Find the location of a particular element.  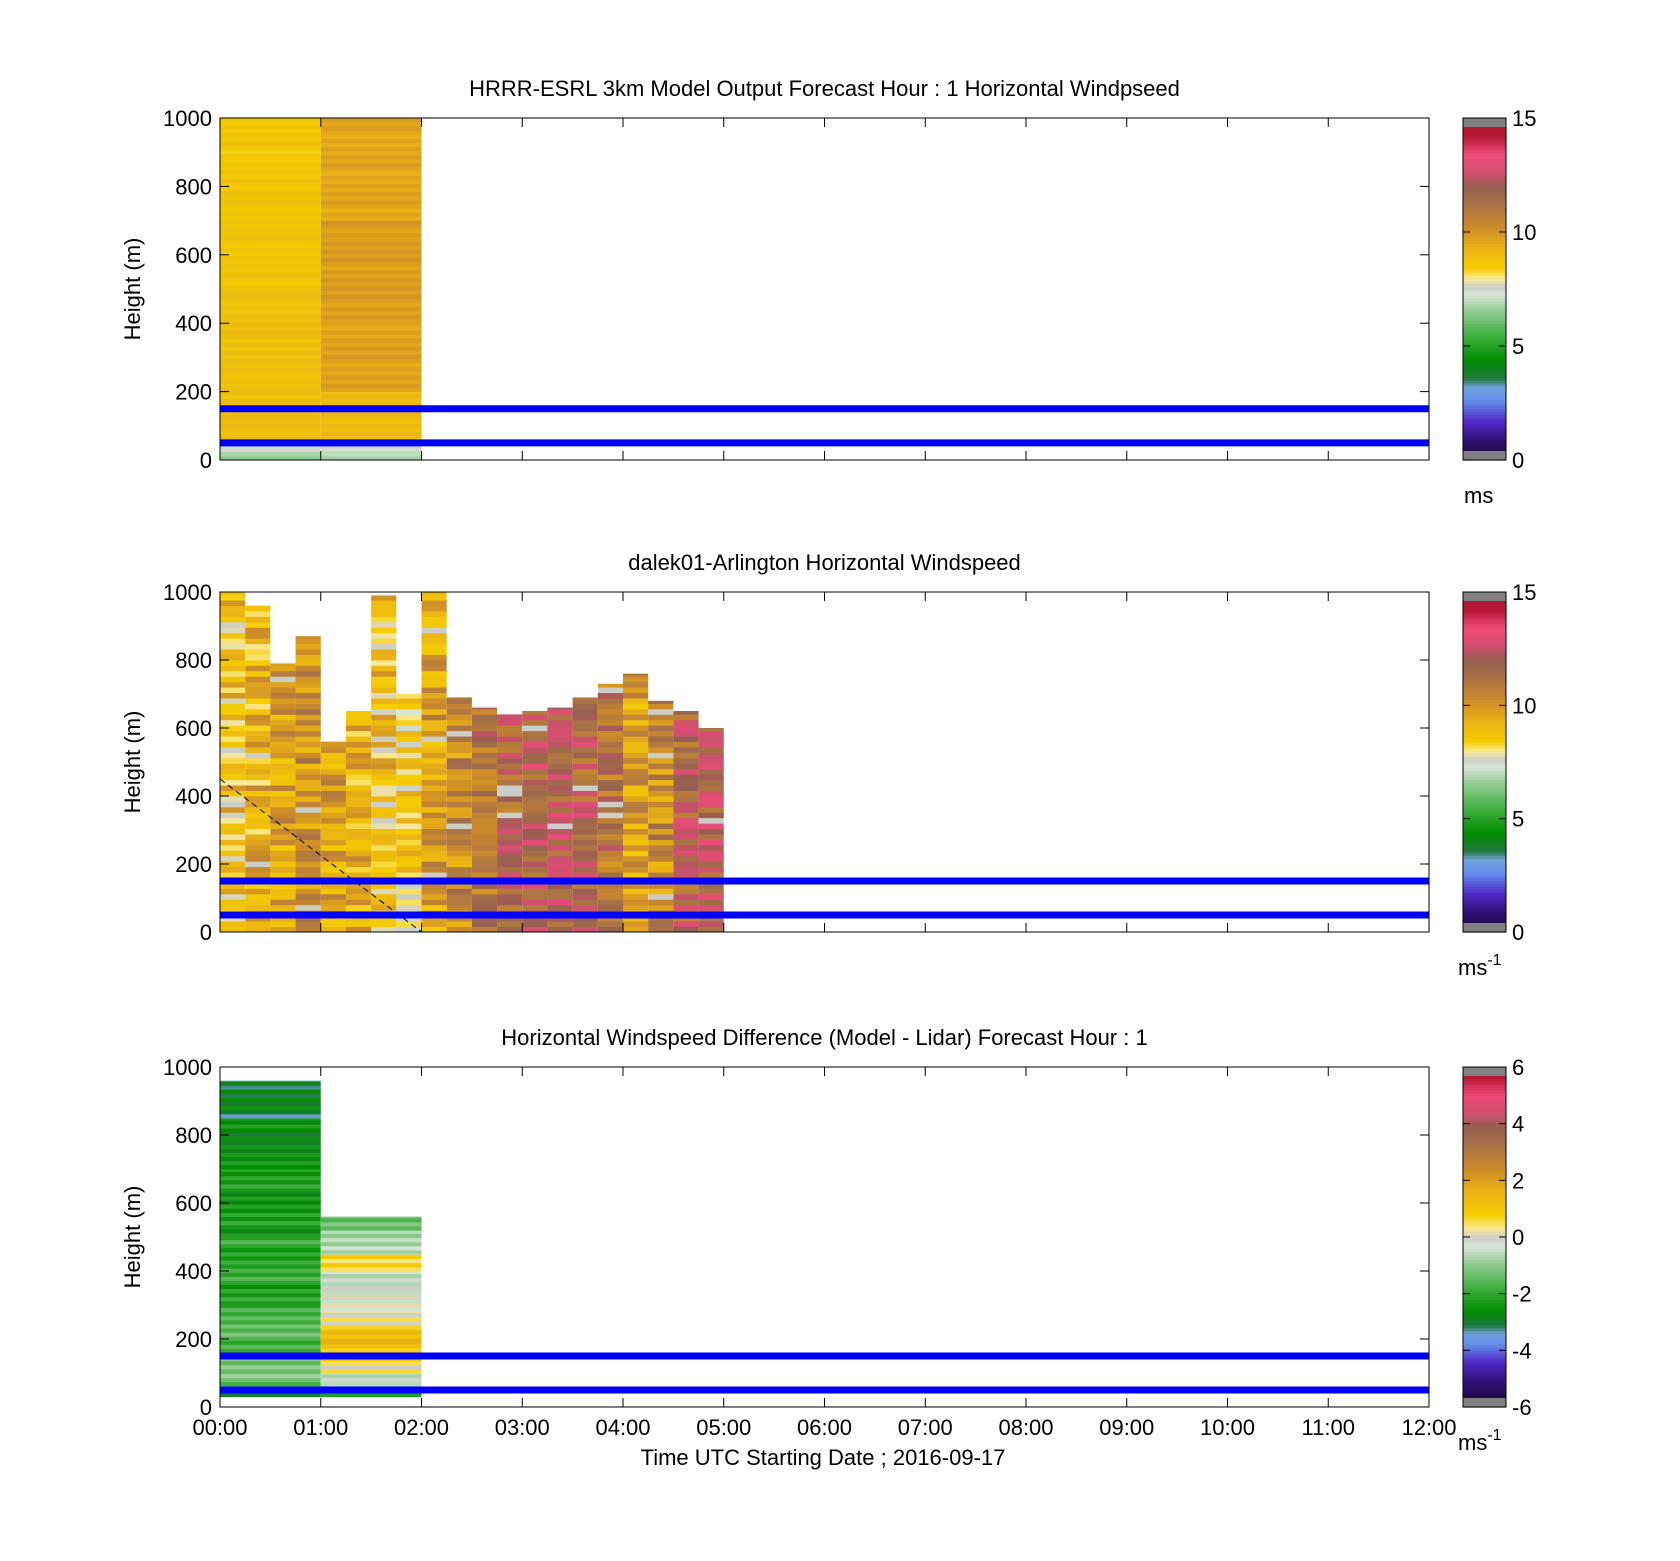

y-tick-label: 1000 is located at coordinates (187, 118).